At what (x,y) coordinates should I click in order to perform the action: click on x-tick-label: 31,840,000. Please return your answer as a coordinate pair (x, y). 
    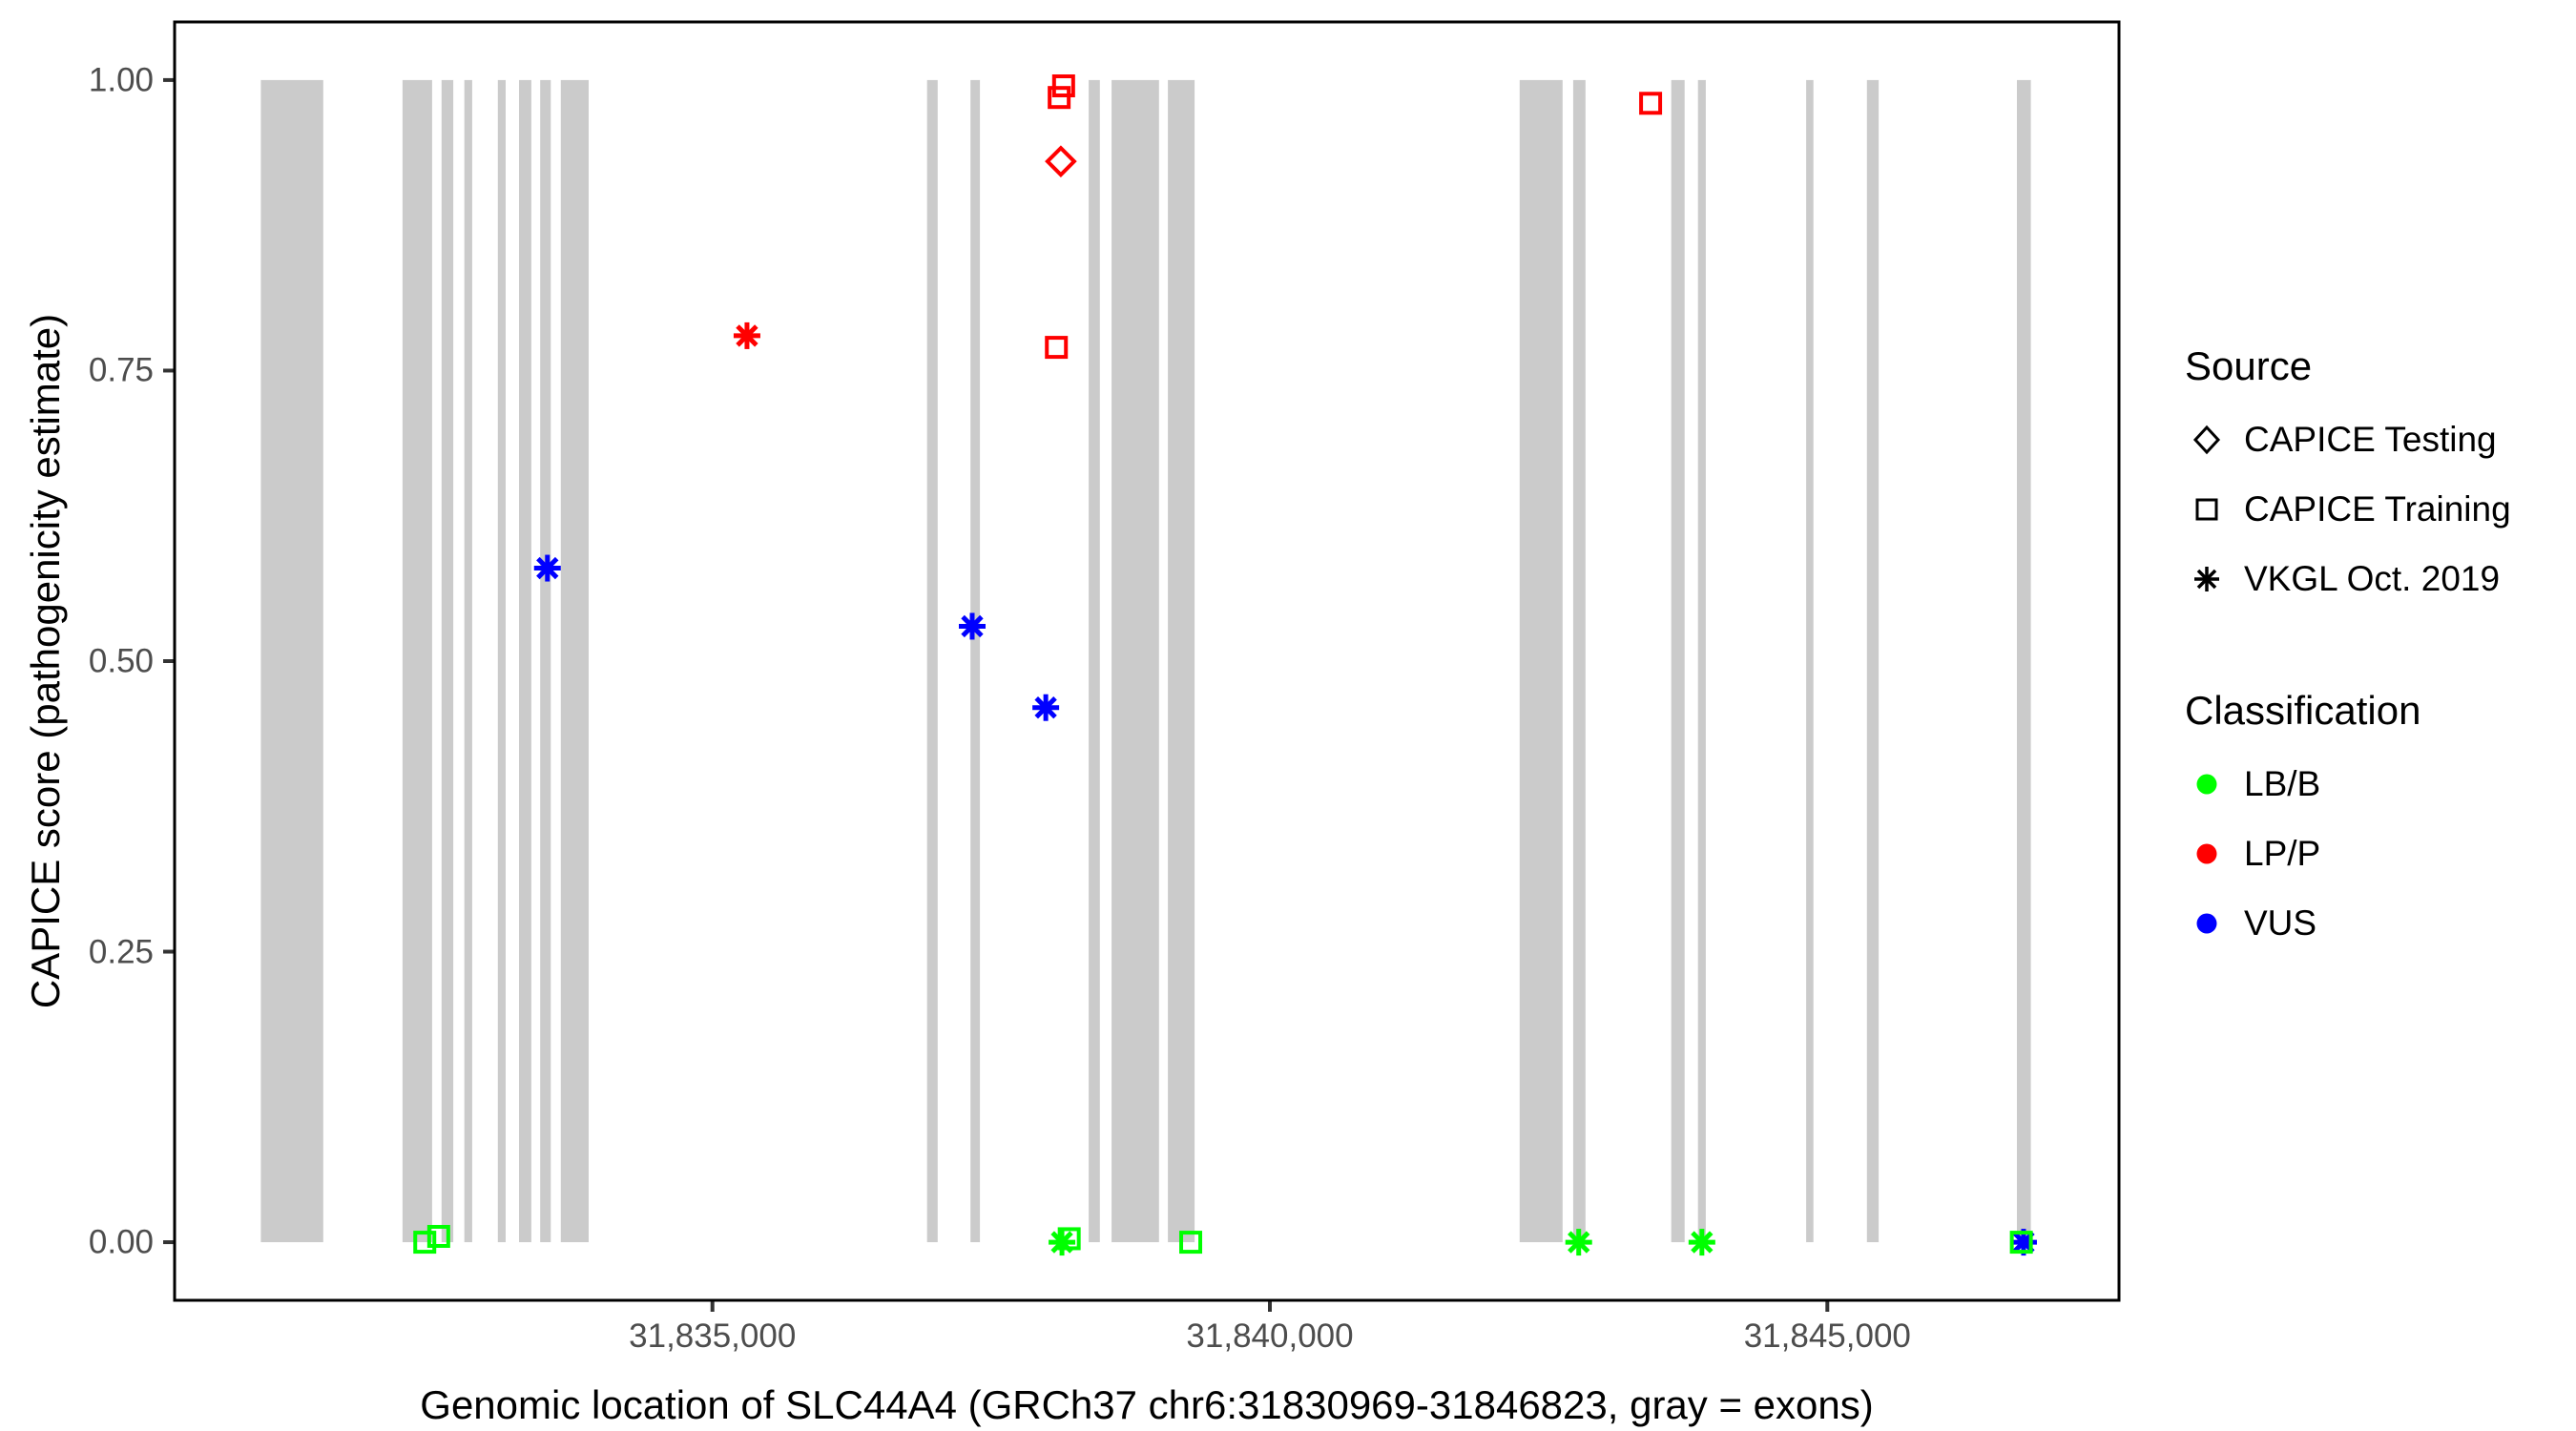
    Looking at the image, I should click on (1270, 1336).